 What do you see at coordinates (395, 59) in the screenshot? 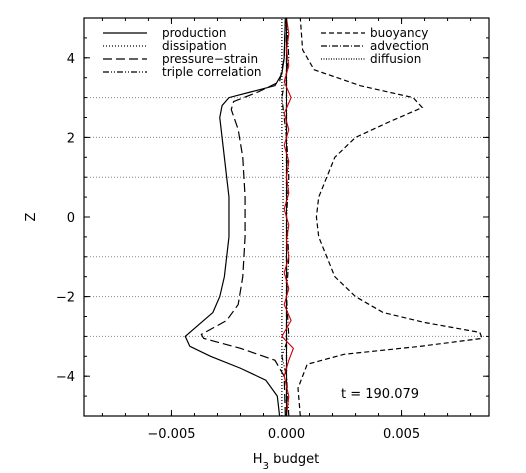
I see `legend-label: diffusion` at bounding box center [395, 59].